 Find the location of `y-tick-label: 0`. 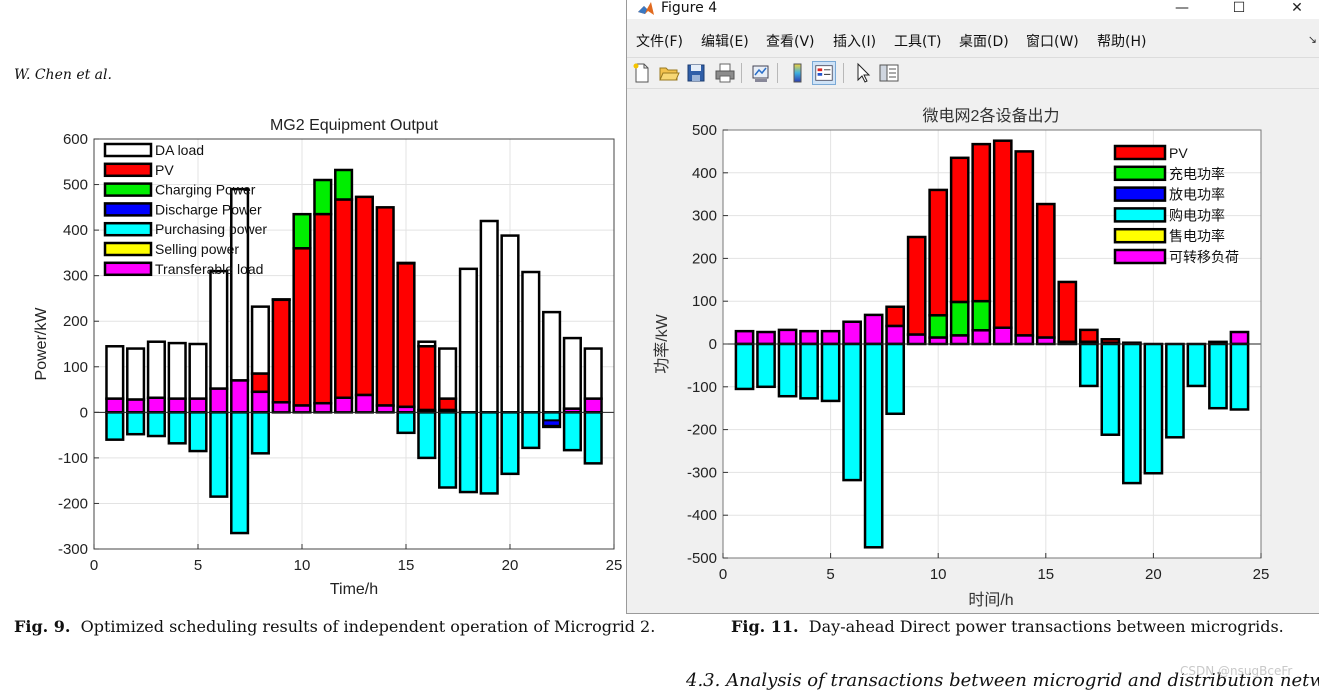

y-tick-label: 0 is located at coordinates (713, 344).